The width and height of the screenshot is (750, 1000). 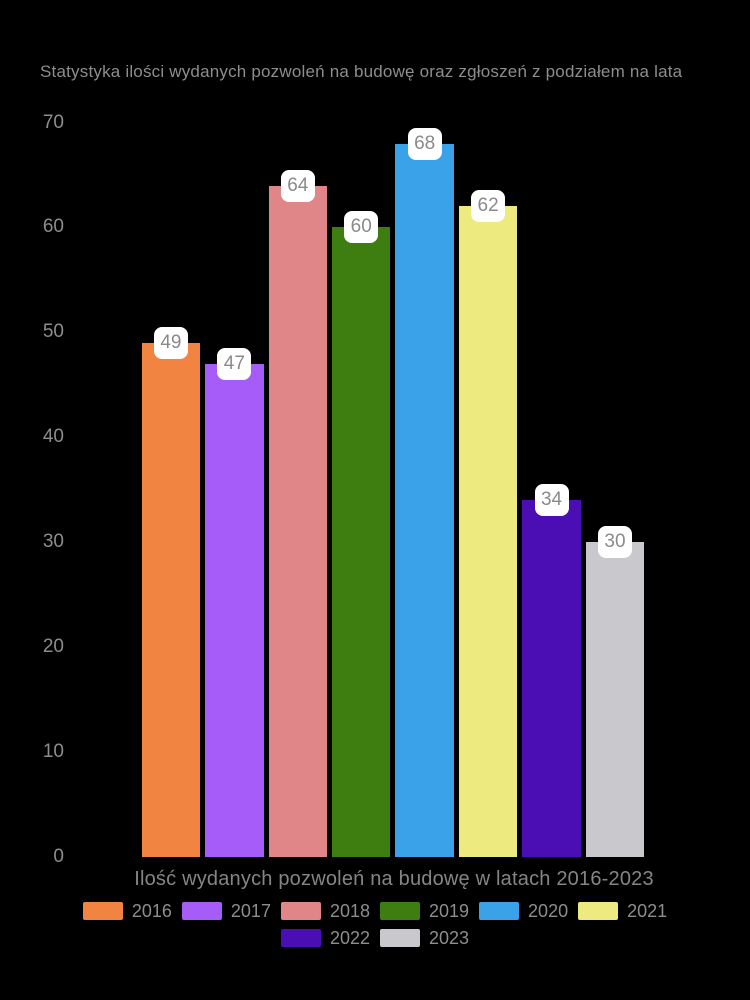 What do you see at coordinates (53, 752) in the screenshot?
I see `y-axis-tick-10: 10` at bounding box center [53, 752].